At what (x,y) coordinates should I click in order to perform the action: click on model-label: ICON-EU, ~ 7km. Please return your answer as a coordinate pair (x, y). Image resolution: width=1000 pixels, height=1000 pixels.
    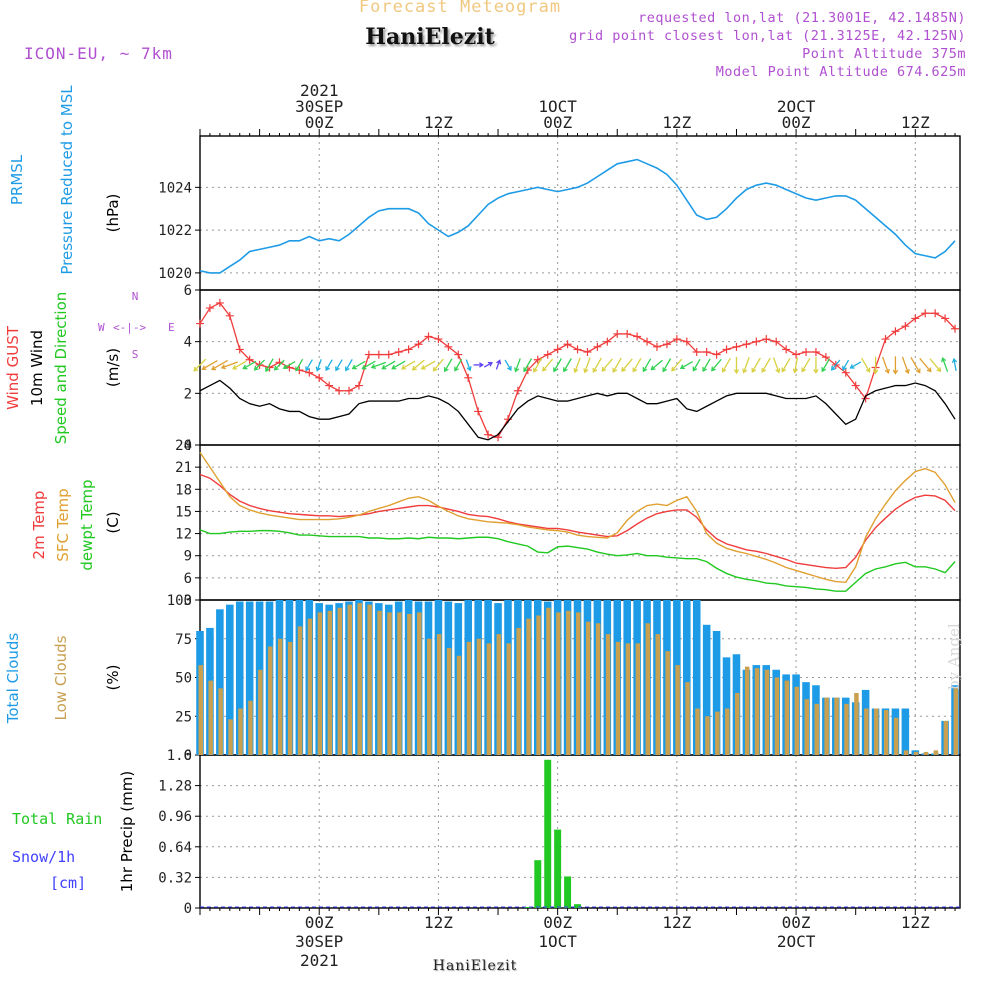
    Looking at the image, I should click on (98, 53).